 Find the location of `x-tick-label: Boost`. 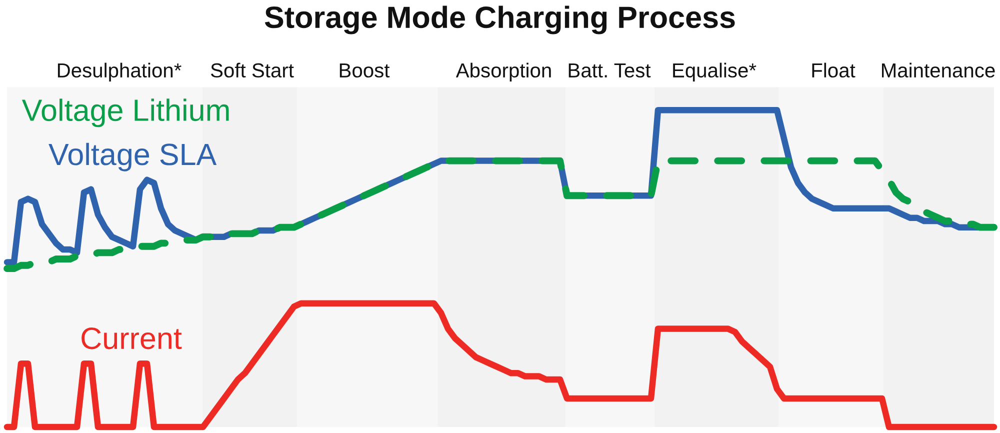

x-tick-label: Boost is located at coordinates (365, 70).